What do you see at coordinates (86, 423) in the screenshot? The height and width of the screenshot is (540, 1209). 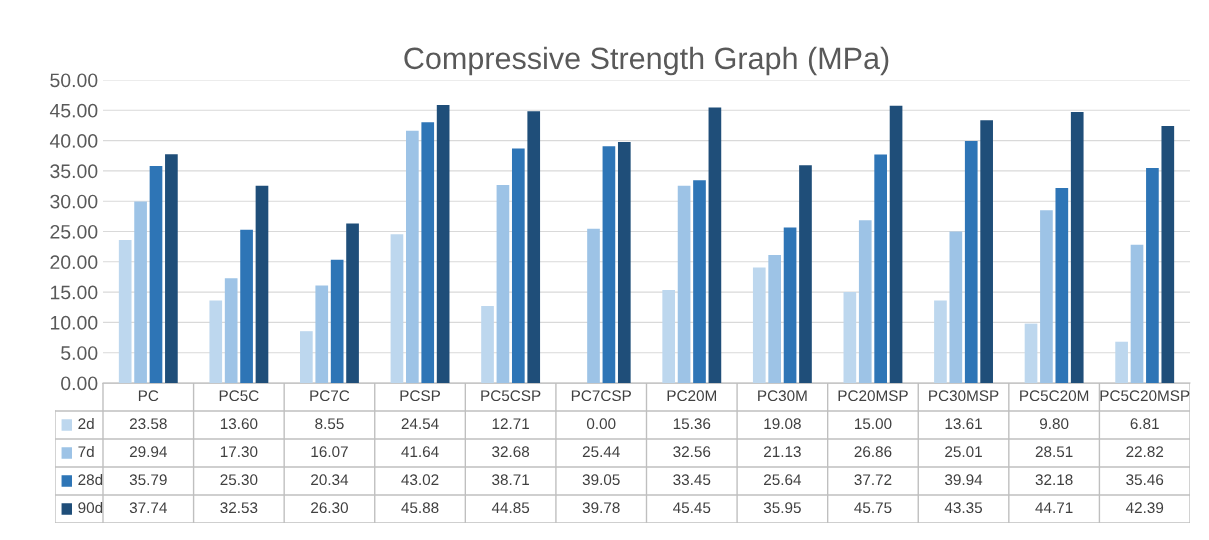 I see `legend-label: 2d` at bounding box center [86, 423].